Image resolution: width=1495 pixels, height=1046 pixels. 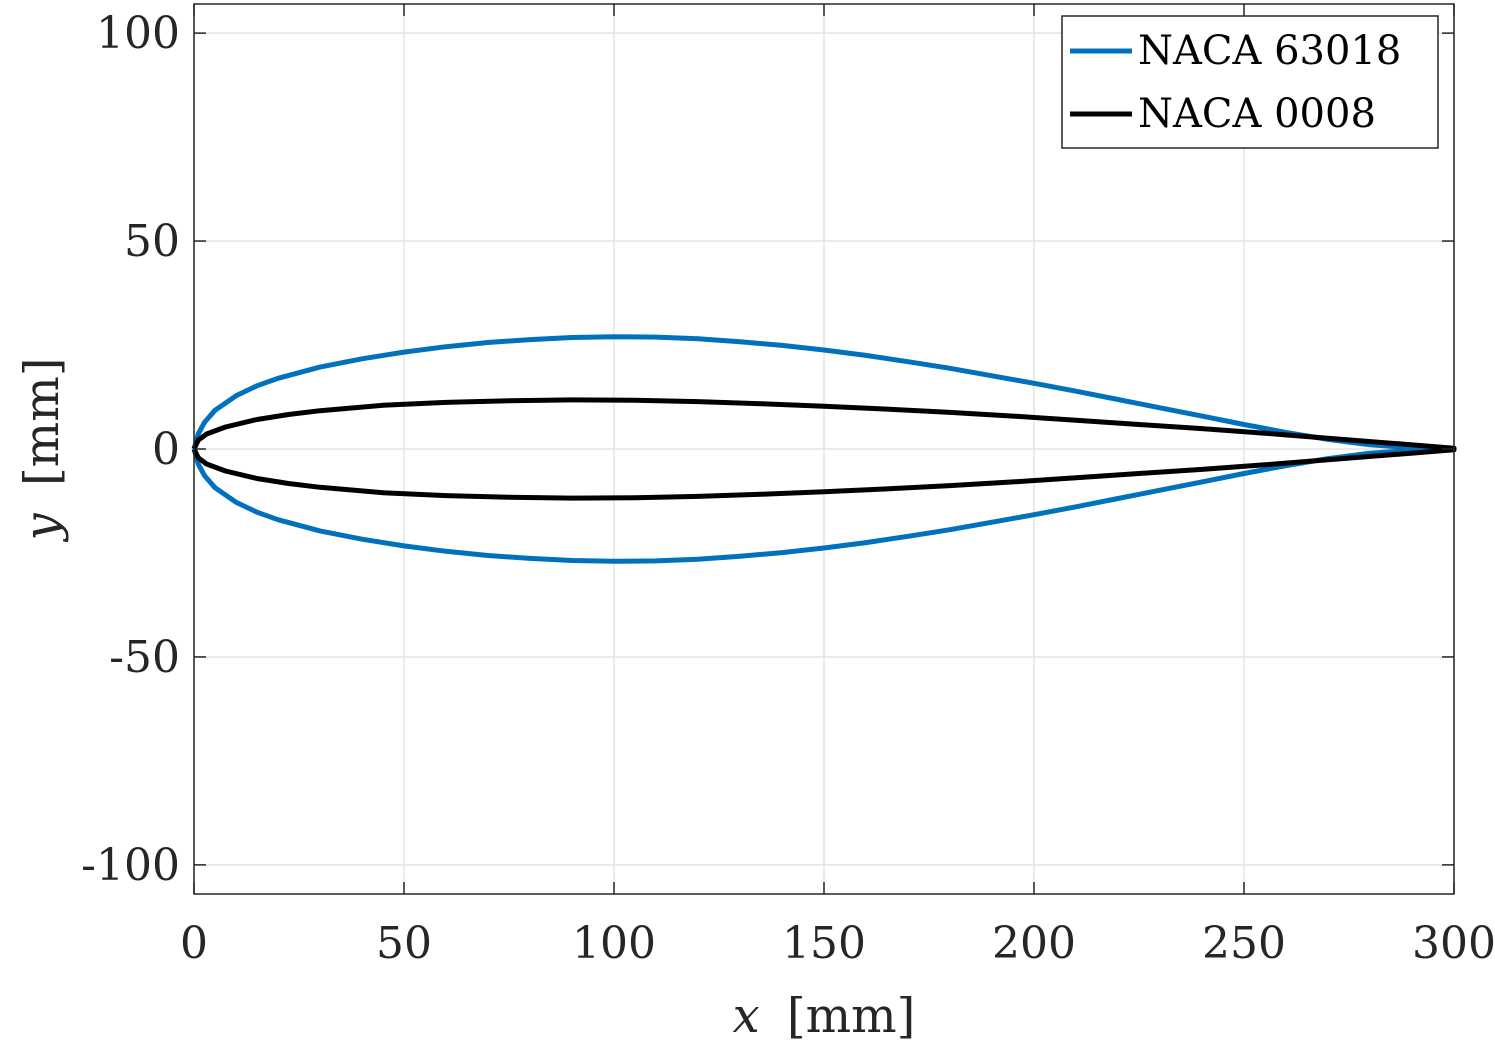 I want to click on y-tick-label: 0, so click(x=166, y=449).